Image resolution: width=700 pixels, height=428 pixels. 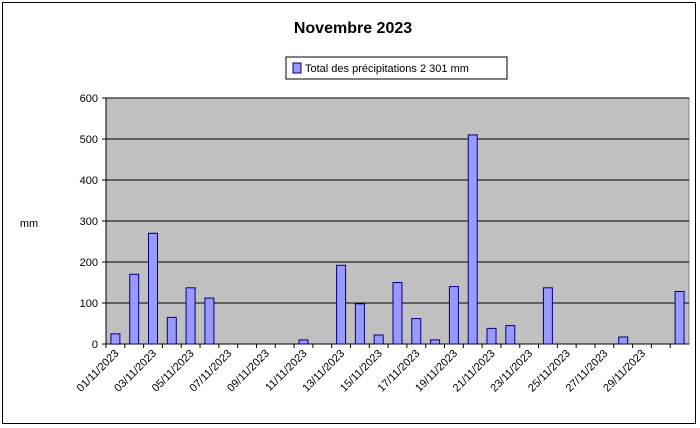 What do you see at coordinates (89, 222) in the screenshot?
I see `y-tick-label: 300` at bounding box center [89, 222].